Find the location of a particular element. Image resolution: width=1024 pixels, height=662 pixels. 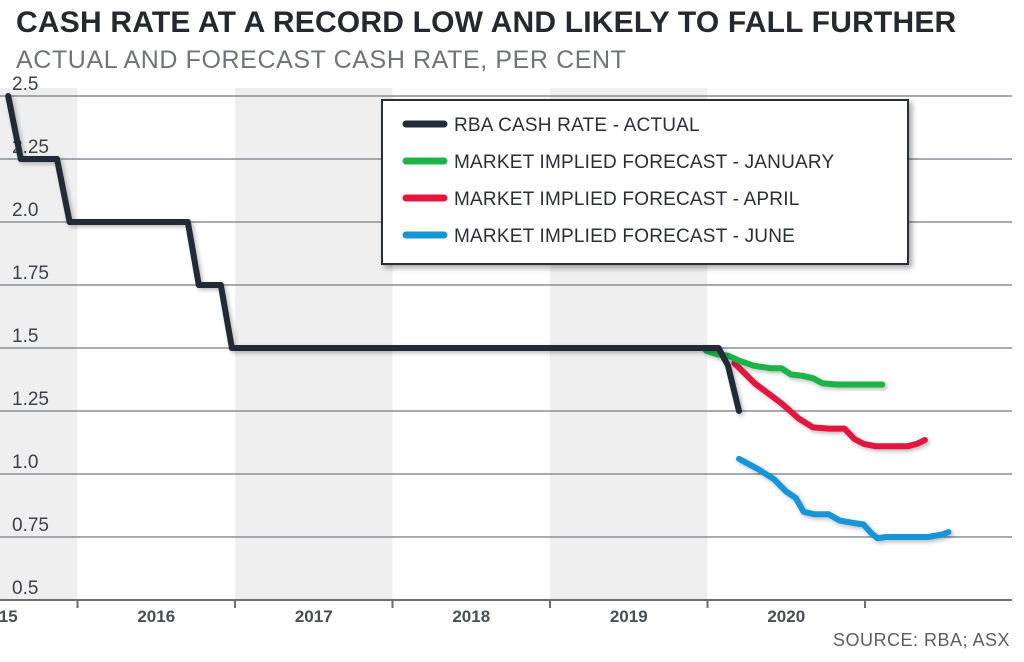

legend-box is located at coordinates (645, 182).